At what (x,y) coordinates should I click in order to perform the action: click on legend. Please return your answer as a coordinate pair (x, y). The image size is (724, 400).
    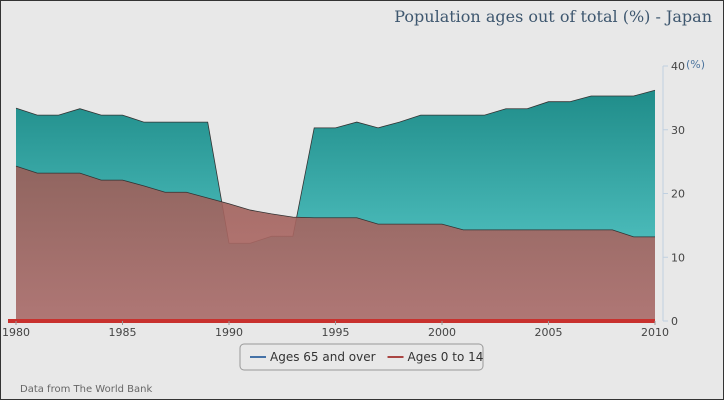
    Looking at the image, I should click on (361, 357).